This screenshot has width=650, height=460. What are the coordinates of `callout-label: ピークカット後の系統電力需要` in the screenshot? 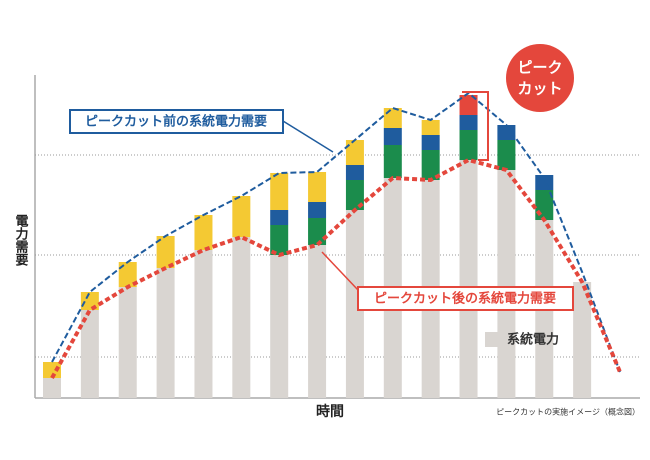 It's located at (465, 299).